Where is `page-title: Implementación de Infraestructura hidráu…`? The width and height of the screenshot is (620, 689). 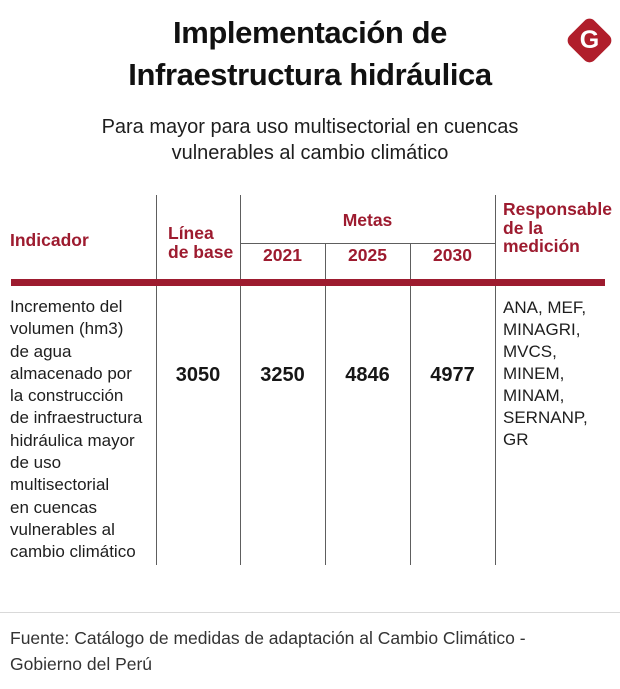 page-title: Implementación de Infraestructura hidráu… is located at coordinates (310, 53).